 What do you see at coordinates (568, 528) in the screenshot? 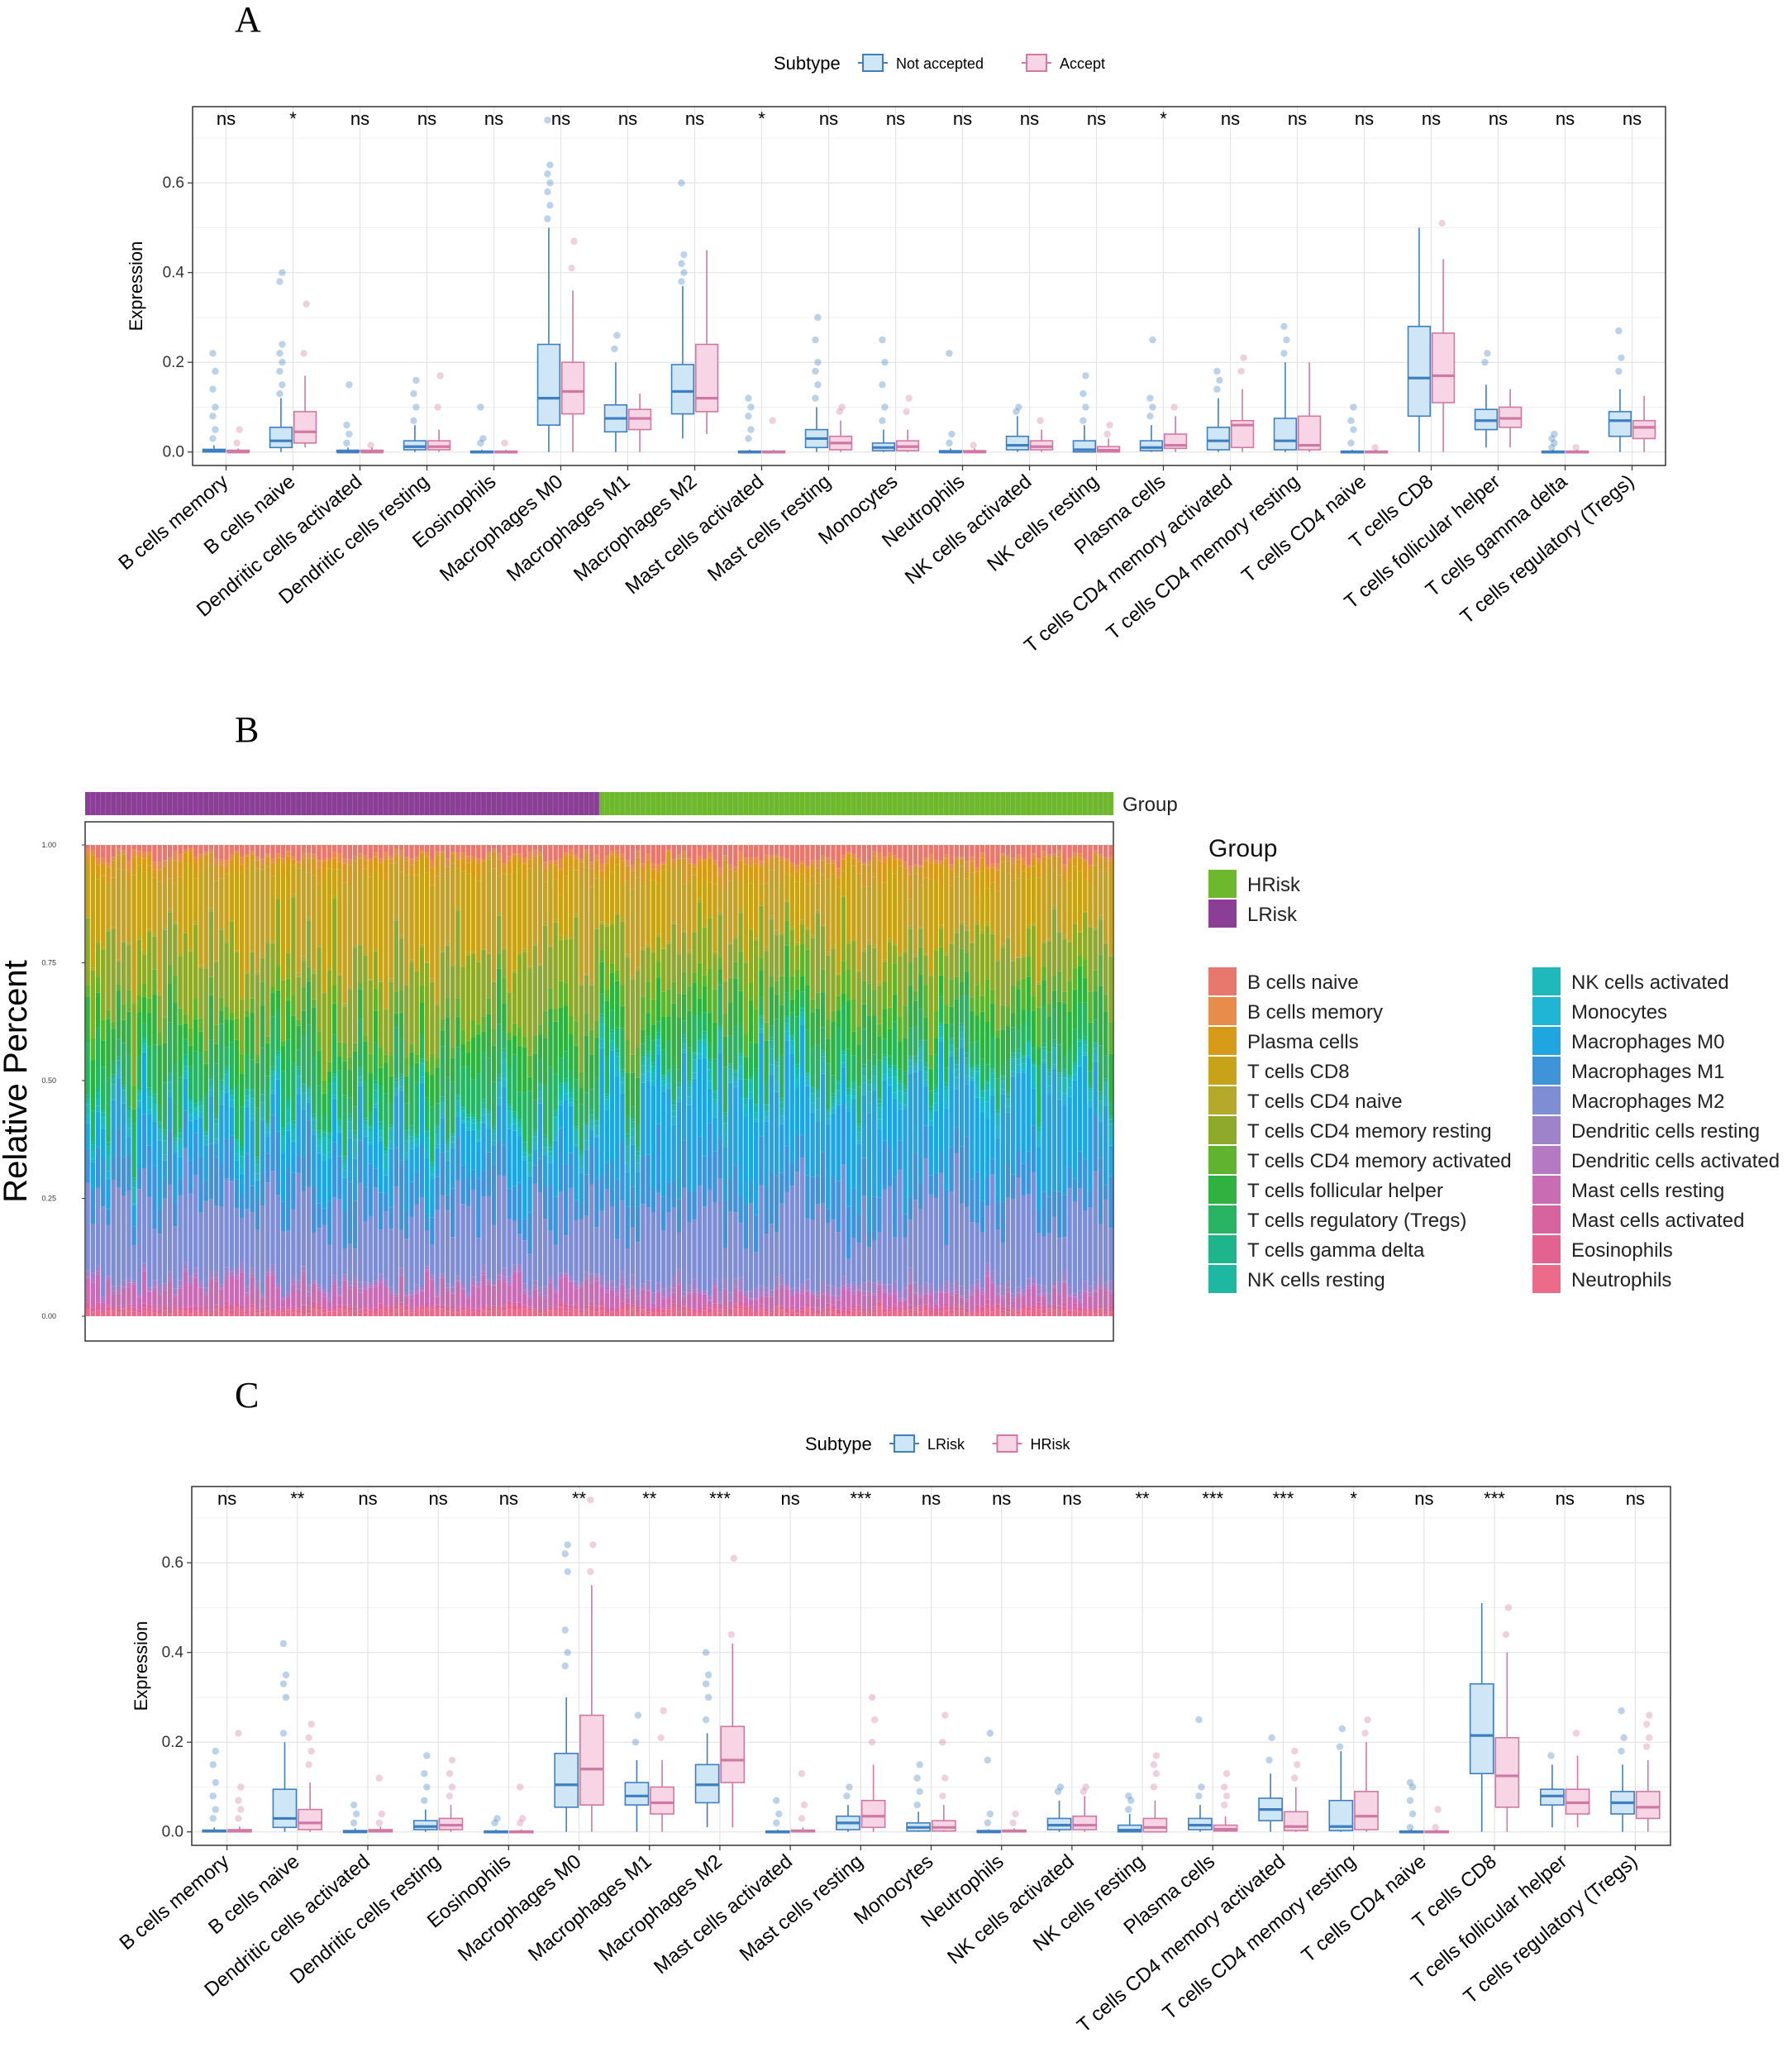
I see `x-tick-label-macrophages-m1: Macrophages M1` at bounding box center [568, 528].